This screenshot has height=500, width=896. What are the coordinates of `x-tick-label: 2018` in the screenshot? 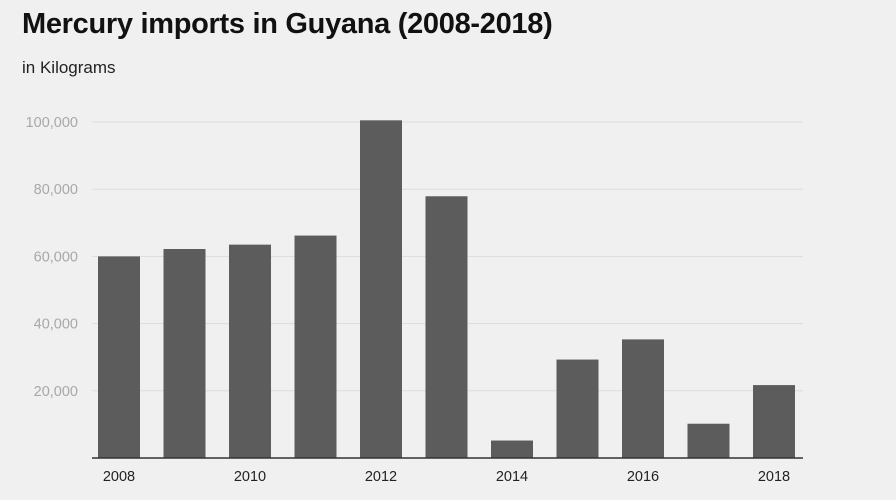 It's located at (774, 477).